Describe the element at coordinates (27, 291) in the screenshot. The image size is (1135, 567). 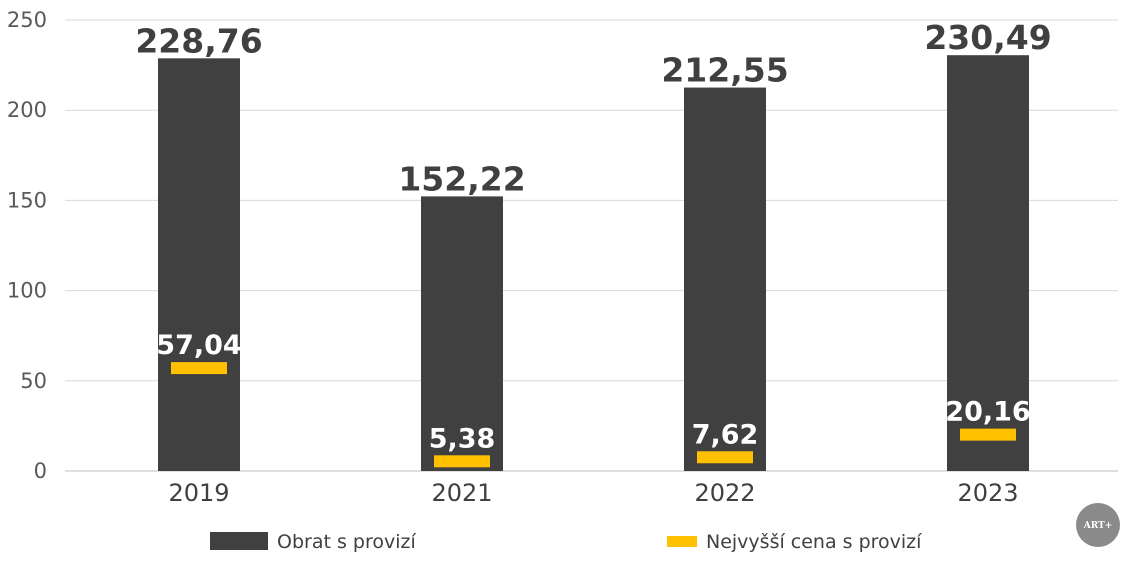
I see `y-tick-label: 100` at that location.